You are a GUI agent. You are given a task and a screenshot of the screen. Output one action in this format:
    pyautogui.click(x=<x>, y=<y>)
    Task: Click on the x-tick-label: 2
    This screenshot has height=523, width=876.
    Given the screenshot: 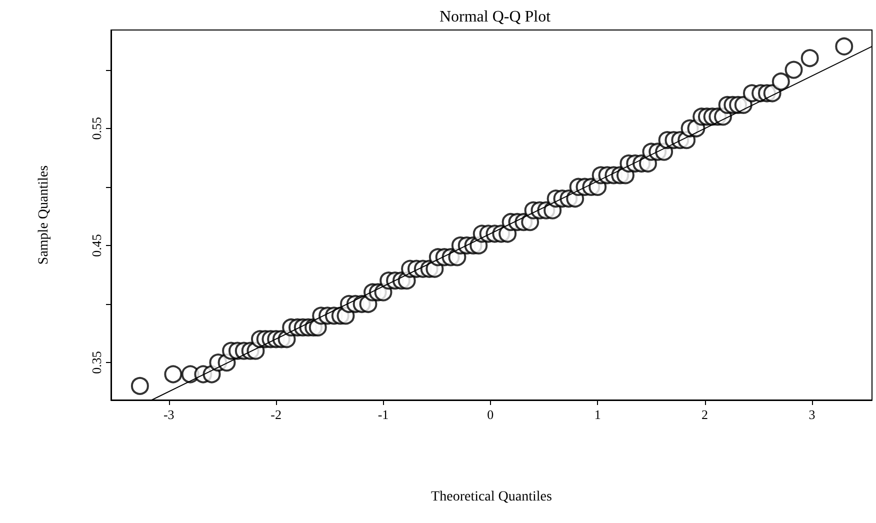 What is the action you would take?
    pyautogui.click(x=705, y=414)
    